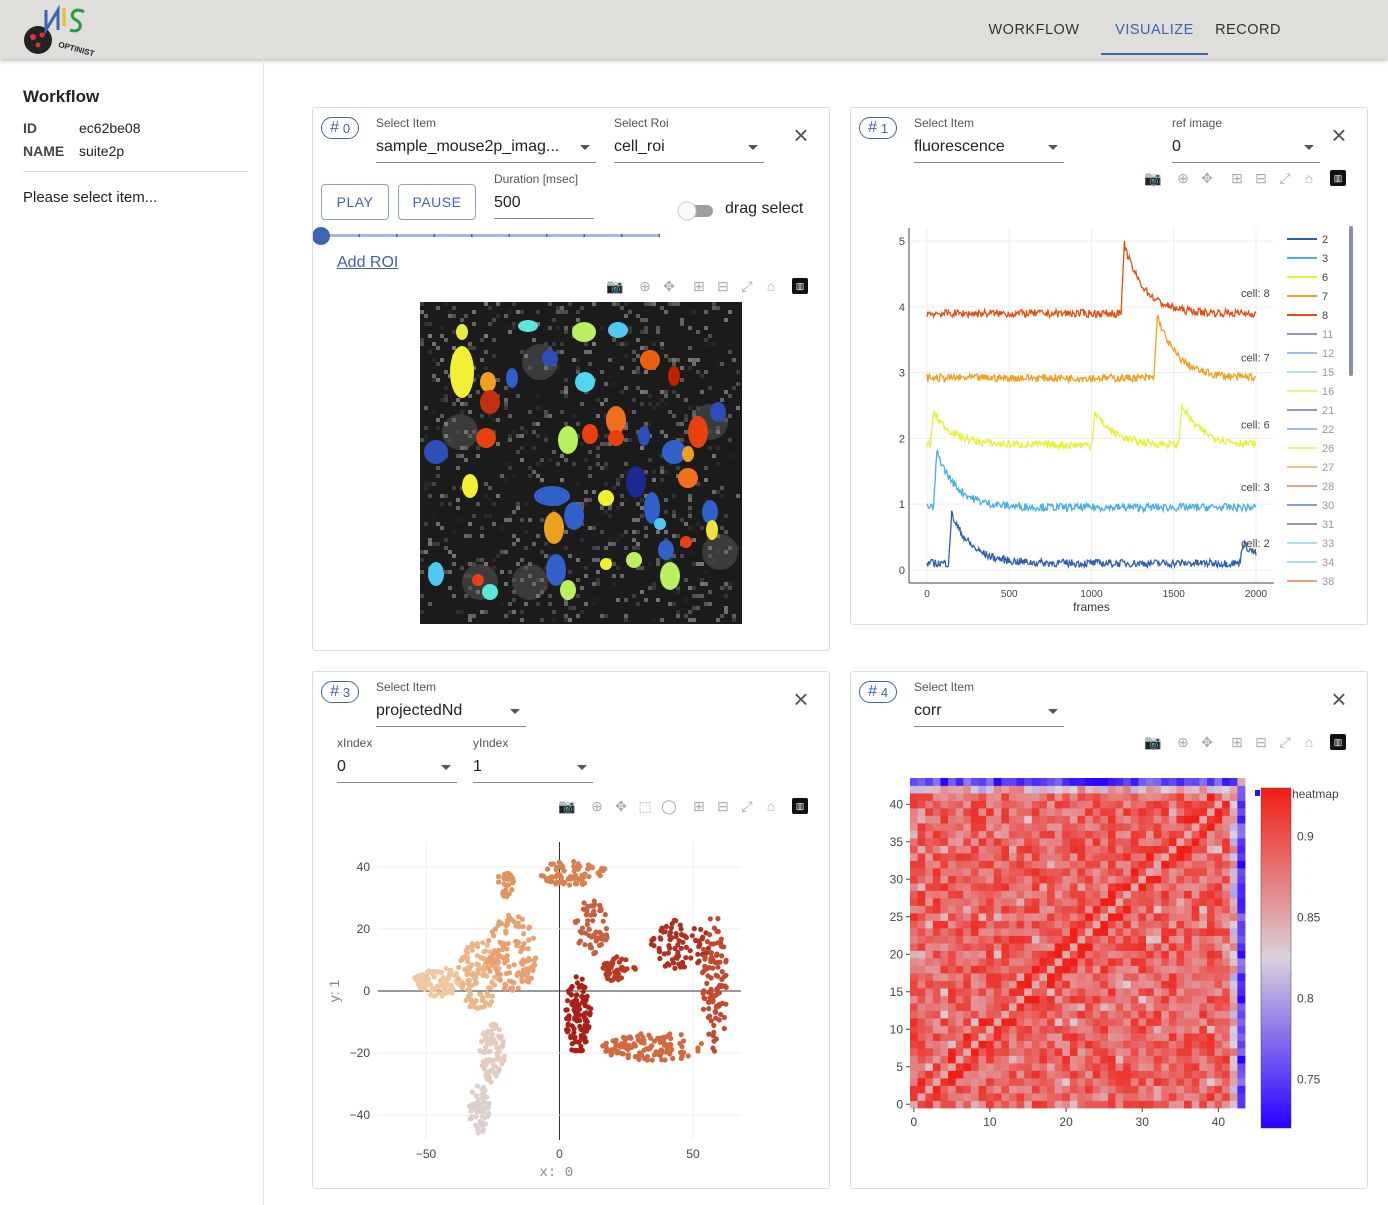  I want to click on zoom-out-icon: ⊟, so click(1261, 177).